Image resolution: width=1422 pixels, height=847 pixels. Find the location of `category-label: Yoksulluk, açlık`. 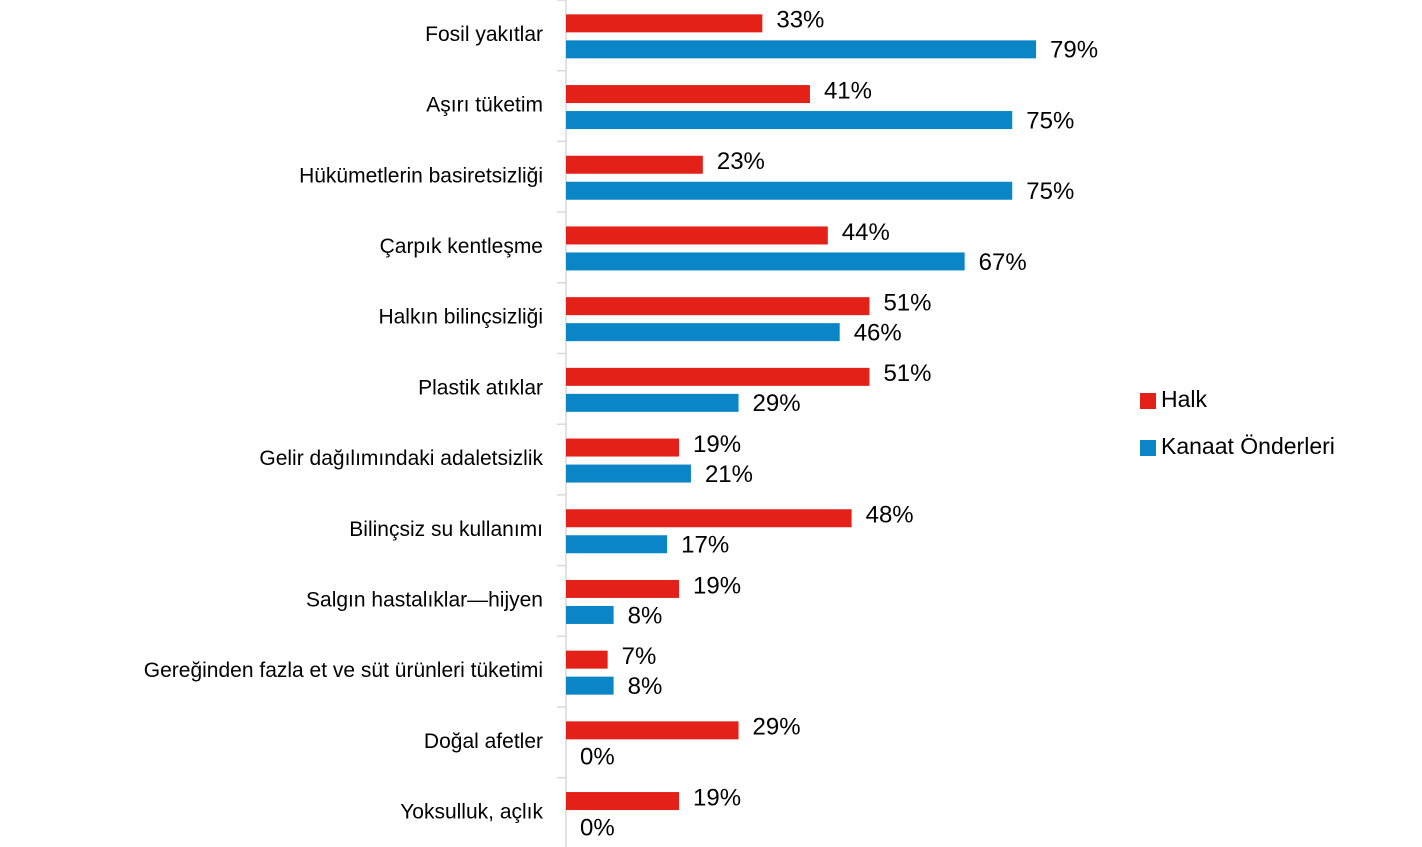

category-label: Yoksulluk, açlık is located at coordinates (471, 812).